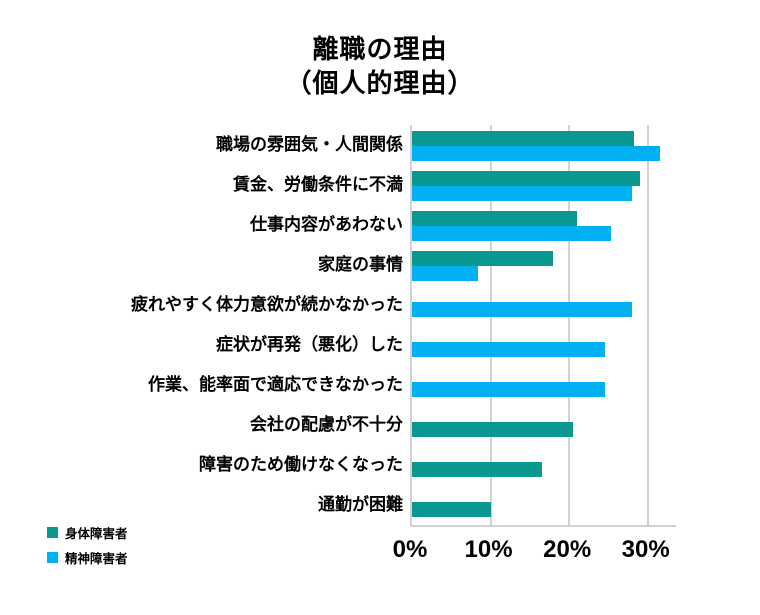  Describe the element at coordinates (275, 384) in the screenshot. I see `category-label: 作業、能率面で適応できなかった` at that location.